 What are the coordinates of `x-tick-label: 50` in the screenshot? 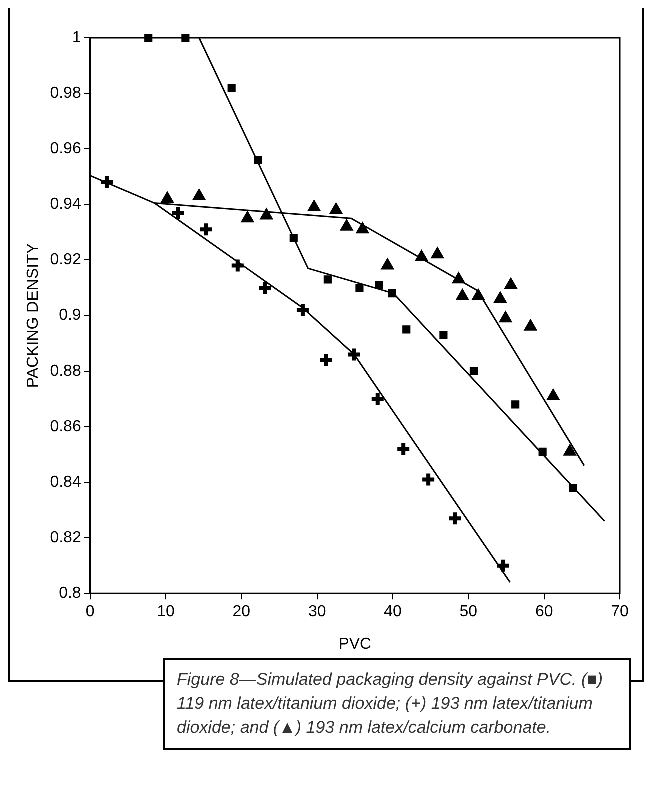 It's located at (469, 612).